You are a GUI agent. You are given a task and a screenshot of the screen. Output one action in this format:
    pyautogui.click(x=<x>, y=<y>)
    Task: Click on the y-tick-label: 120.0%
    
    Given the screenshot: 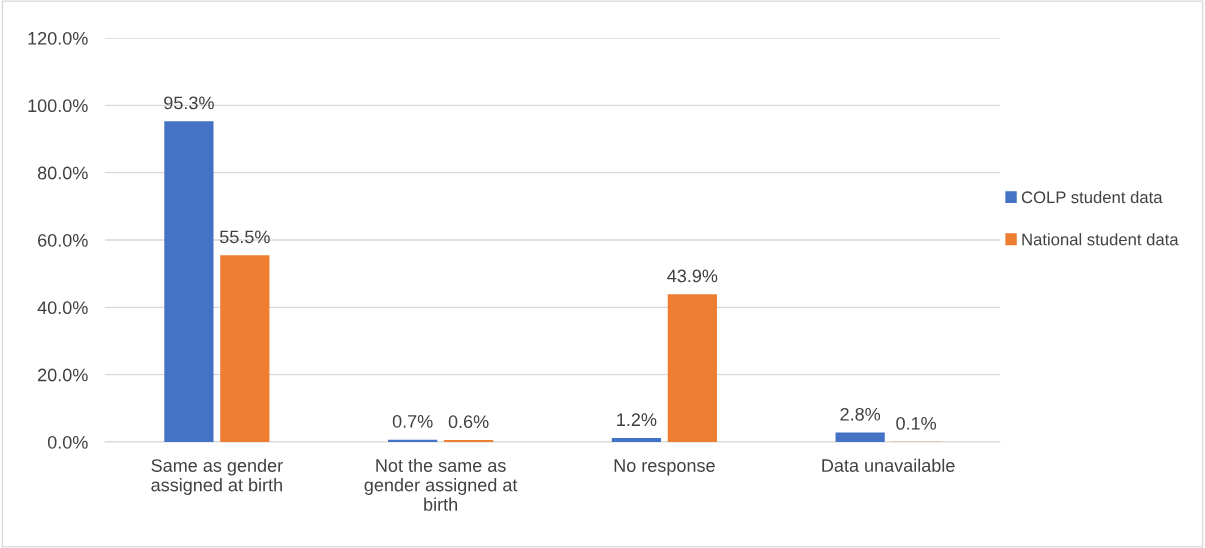 What is the action you would take?
    pyautogui.click(x=58, y=38)
    